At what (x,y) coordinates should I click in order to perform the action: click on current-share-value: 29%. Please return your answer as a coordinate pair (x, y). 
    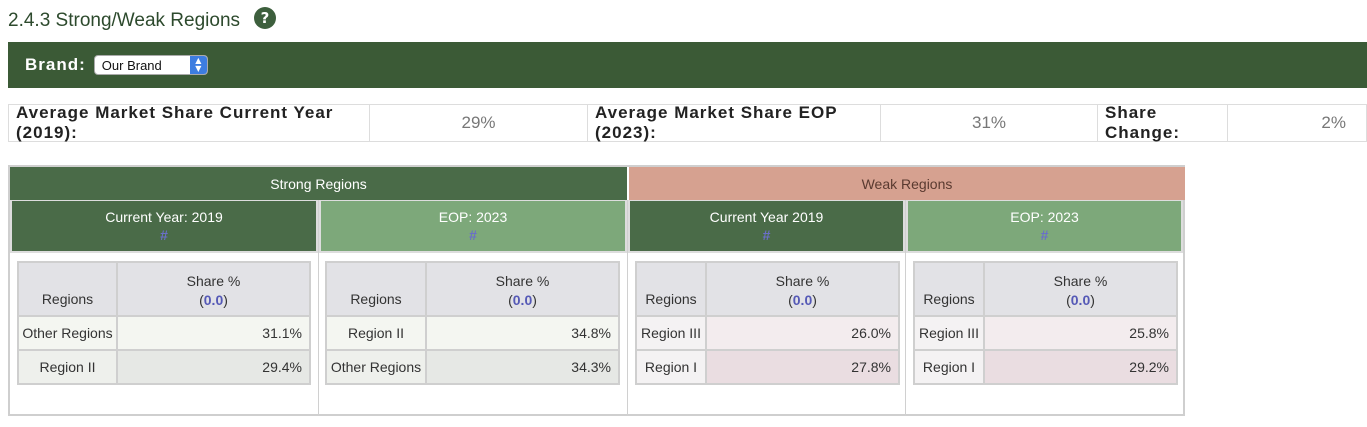
    Looking at the image, I should click on (479, 123).